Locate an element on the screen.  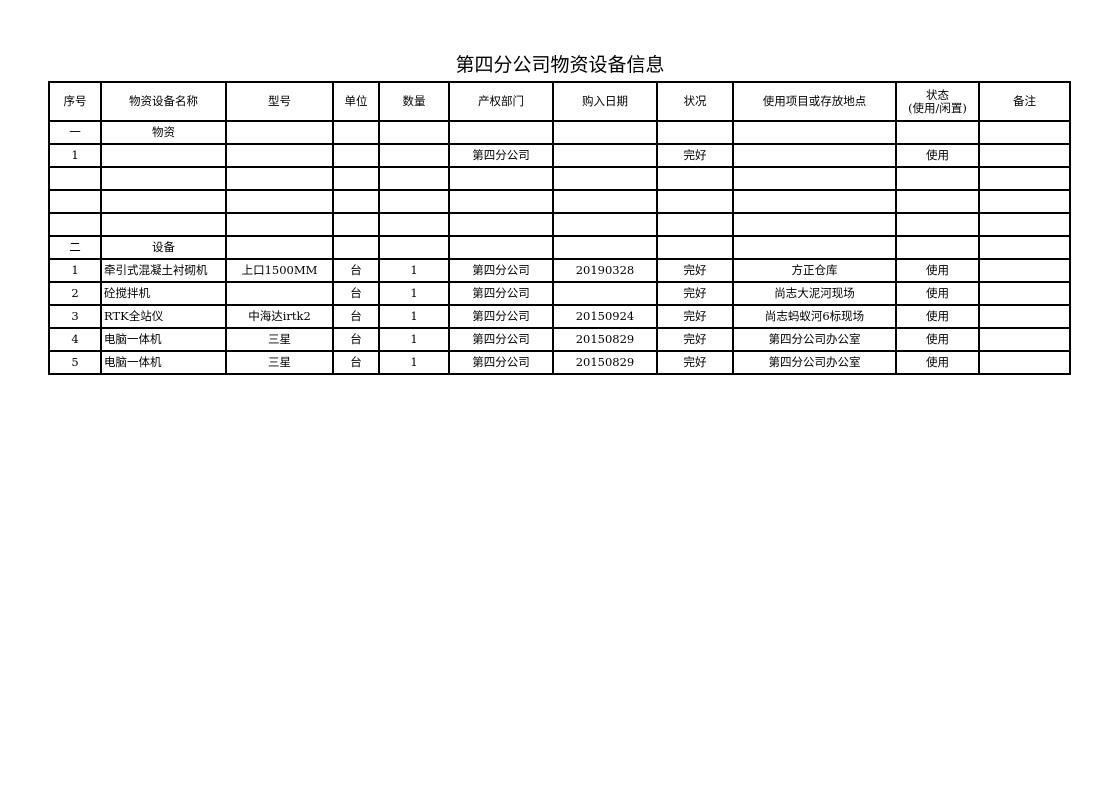
header-note: 备注 is located at coordinates (1024, 101).